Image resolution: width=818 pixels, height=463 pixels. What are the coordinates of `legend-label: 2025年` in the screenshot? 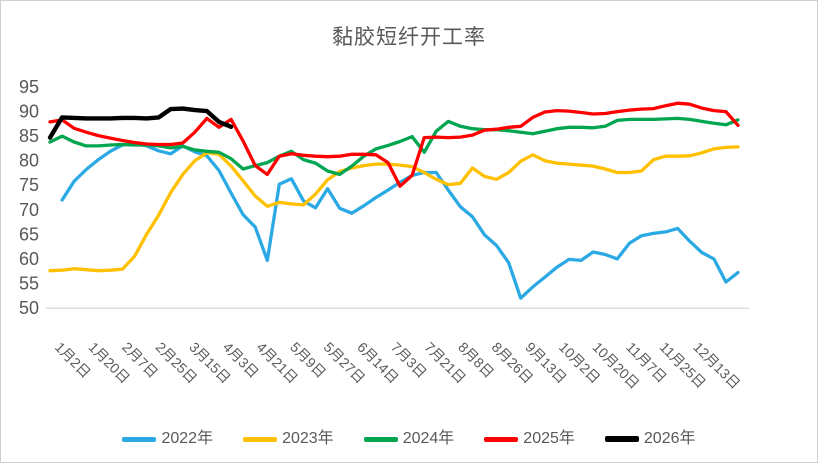 It's located at (549, 438).